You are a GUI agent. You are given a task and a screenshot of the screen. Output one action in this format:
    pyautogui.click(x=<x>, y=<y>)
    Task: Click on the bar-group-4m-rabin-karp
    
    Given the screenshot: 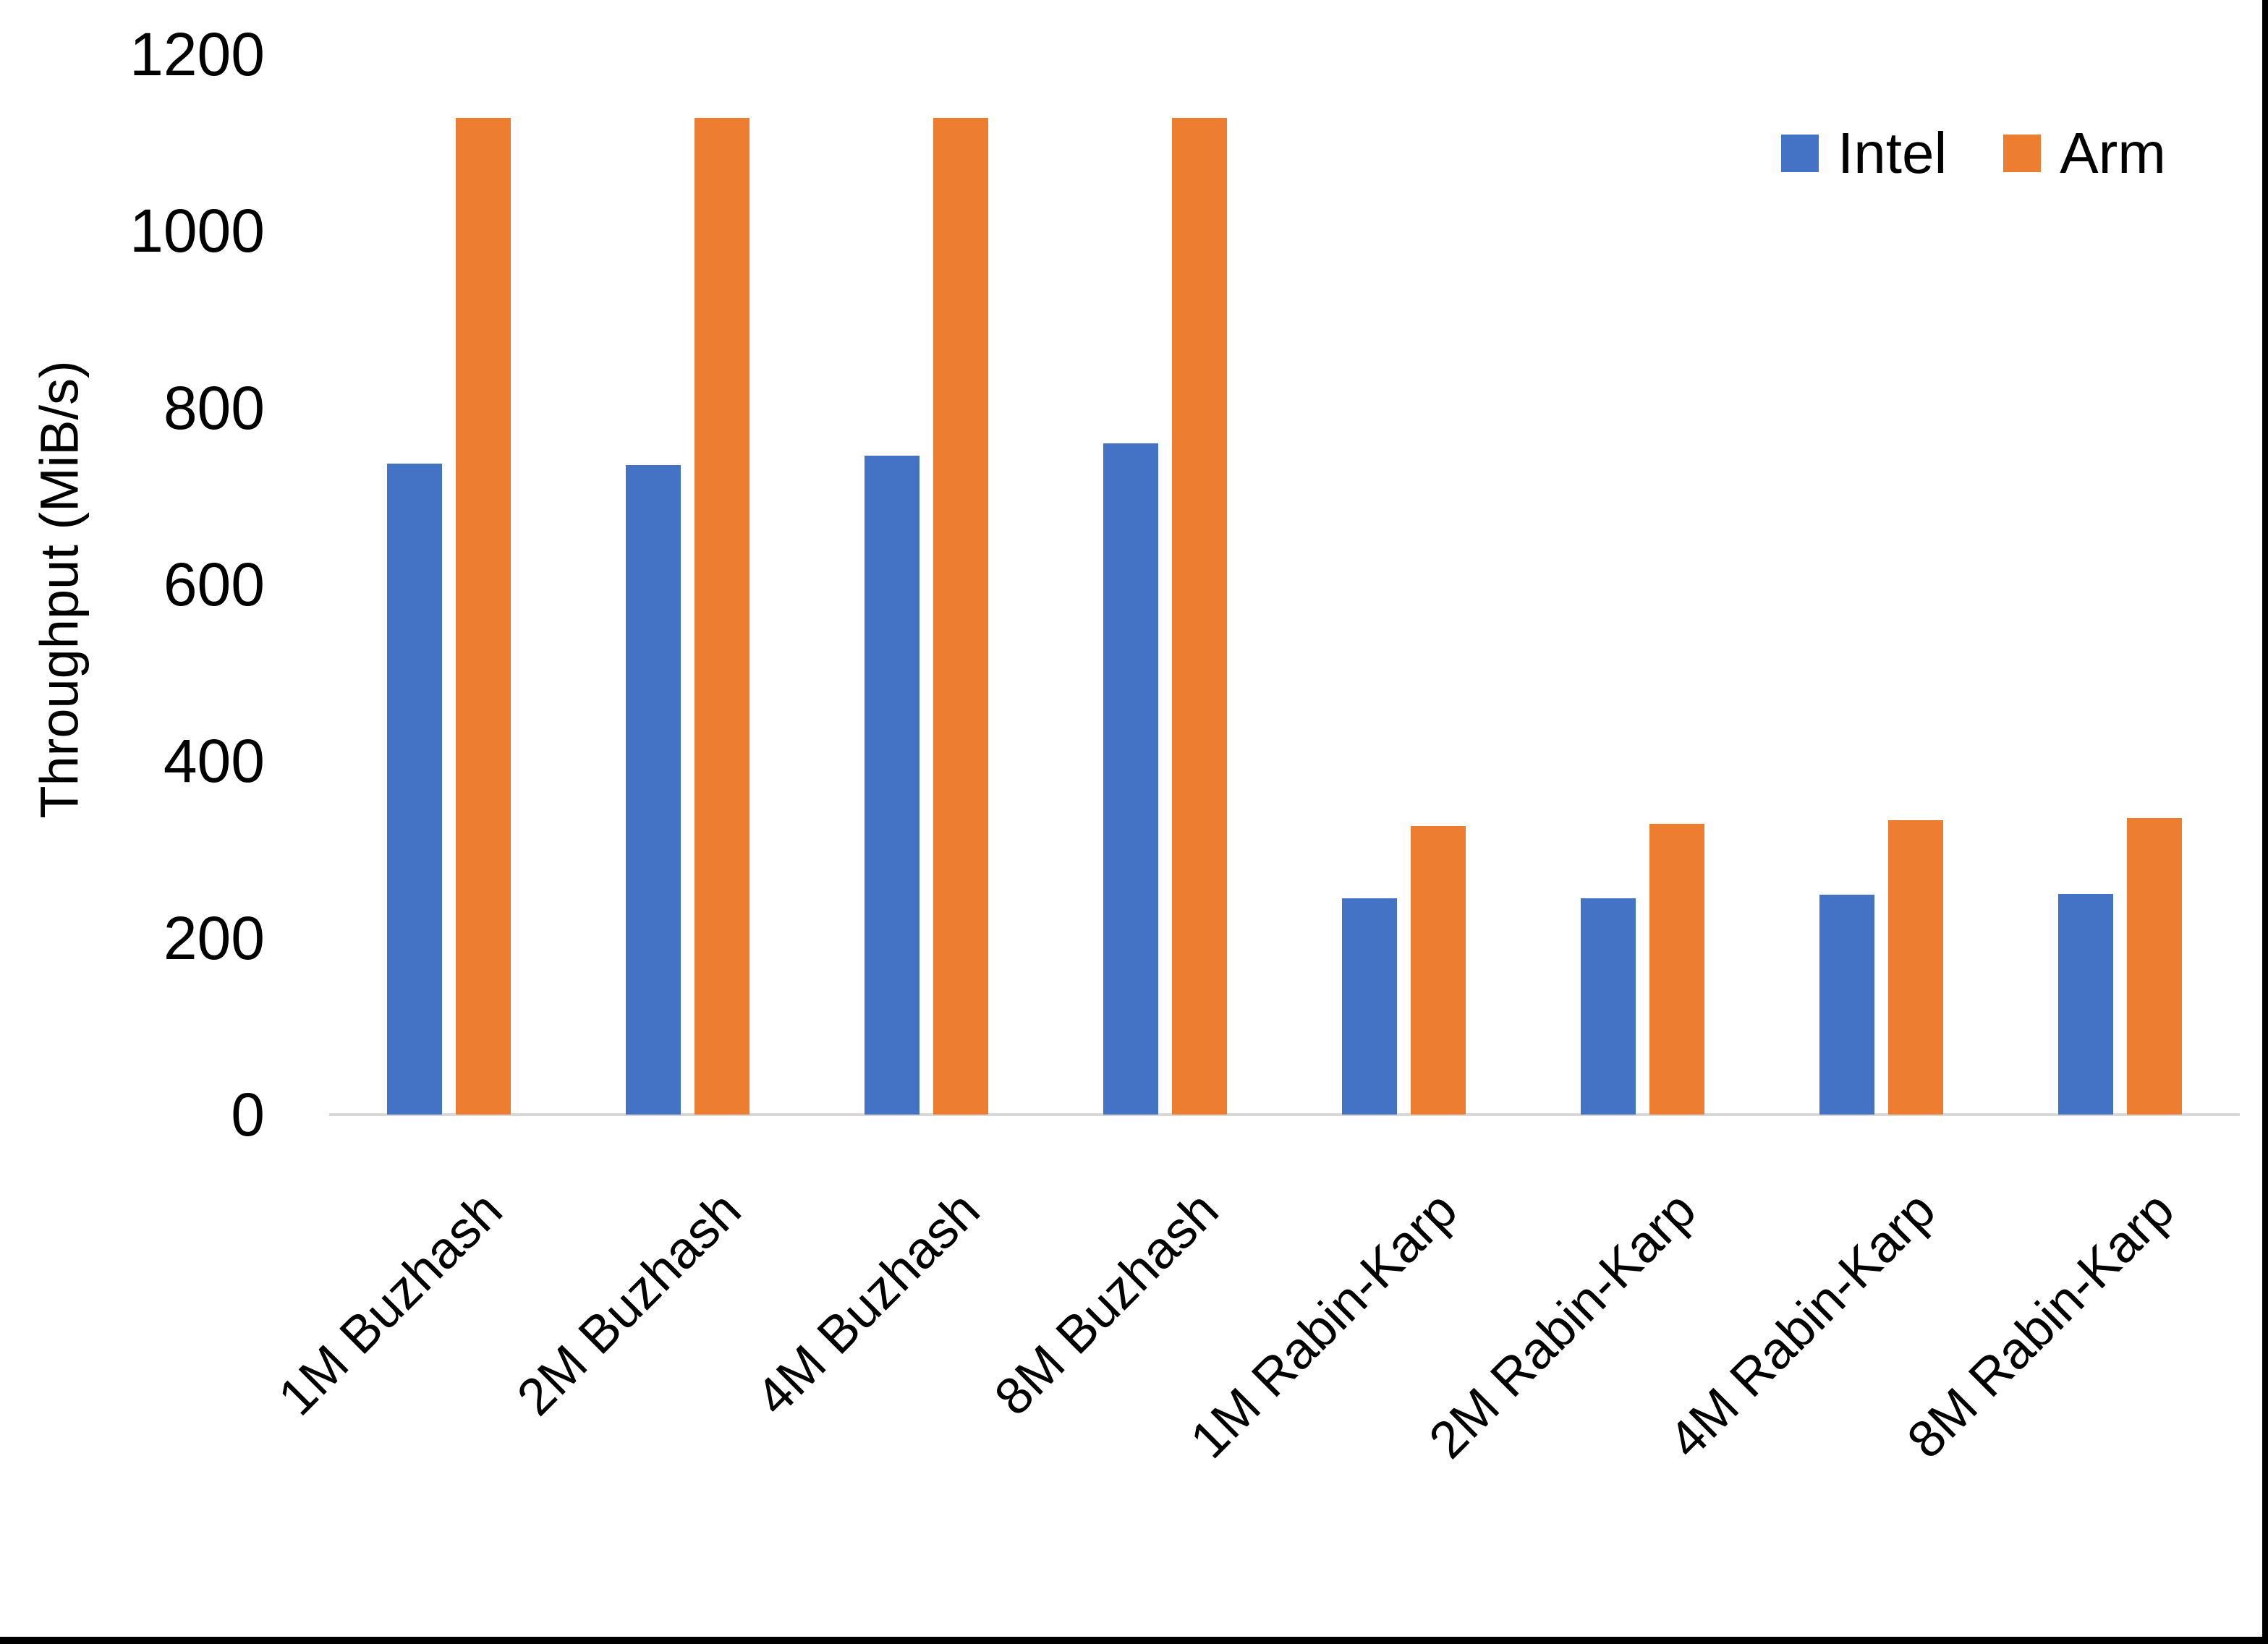 What is the action you would take?
    pyautogui.click(x=1881, y=584)
    